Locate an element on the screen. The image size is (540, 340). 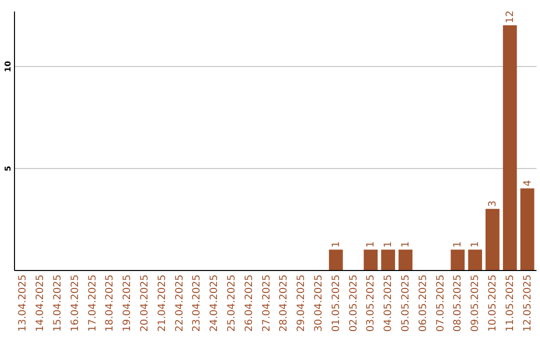
x-tick-label: 25.04.2025 is located at coordinates (232, 303).